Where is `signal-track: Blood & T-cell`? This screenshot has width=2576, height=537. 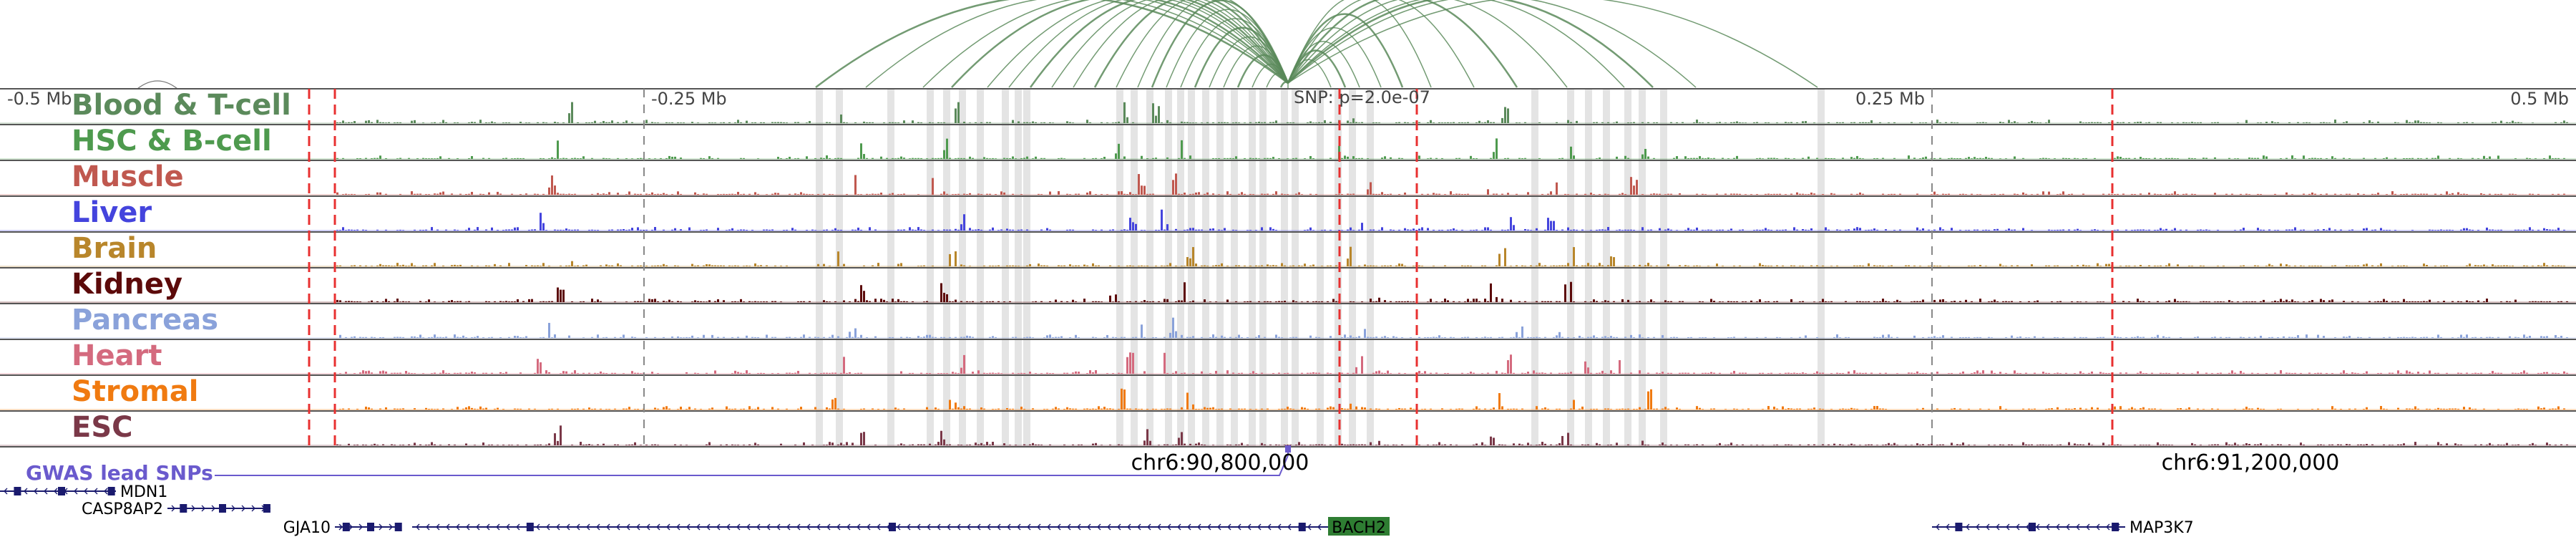 signal-track: Blood & T-cell is located at coordinates (1288, 106).